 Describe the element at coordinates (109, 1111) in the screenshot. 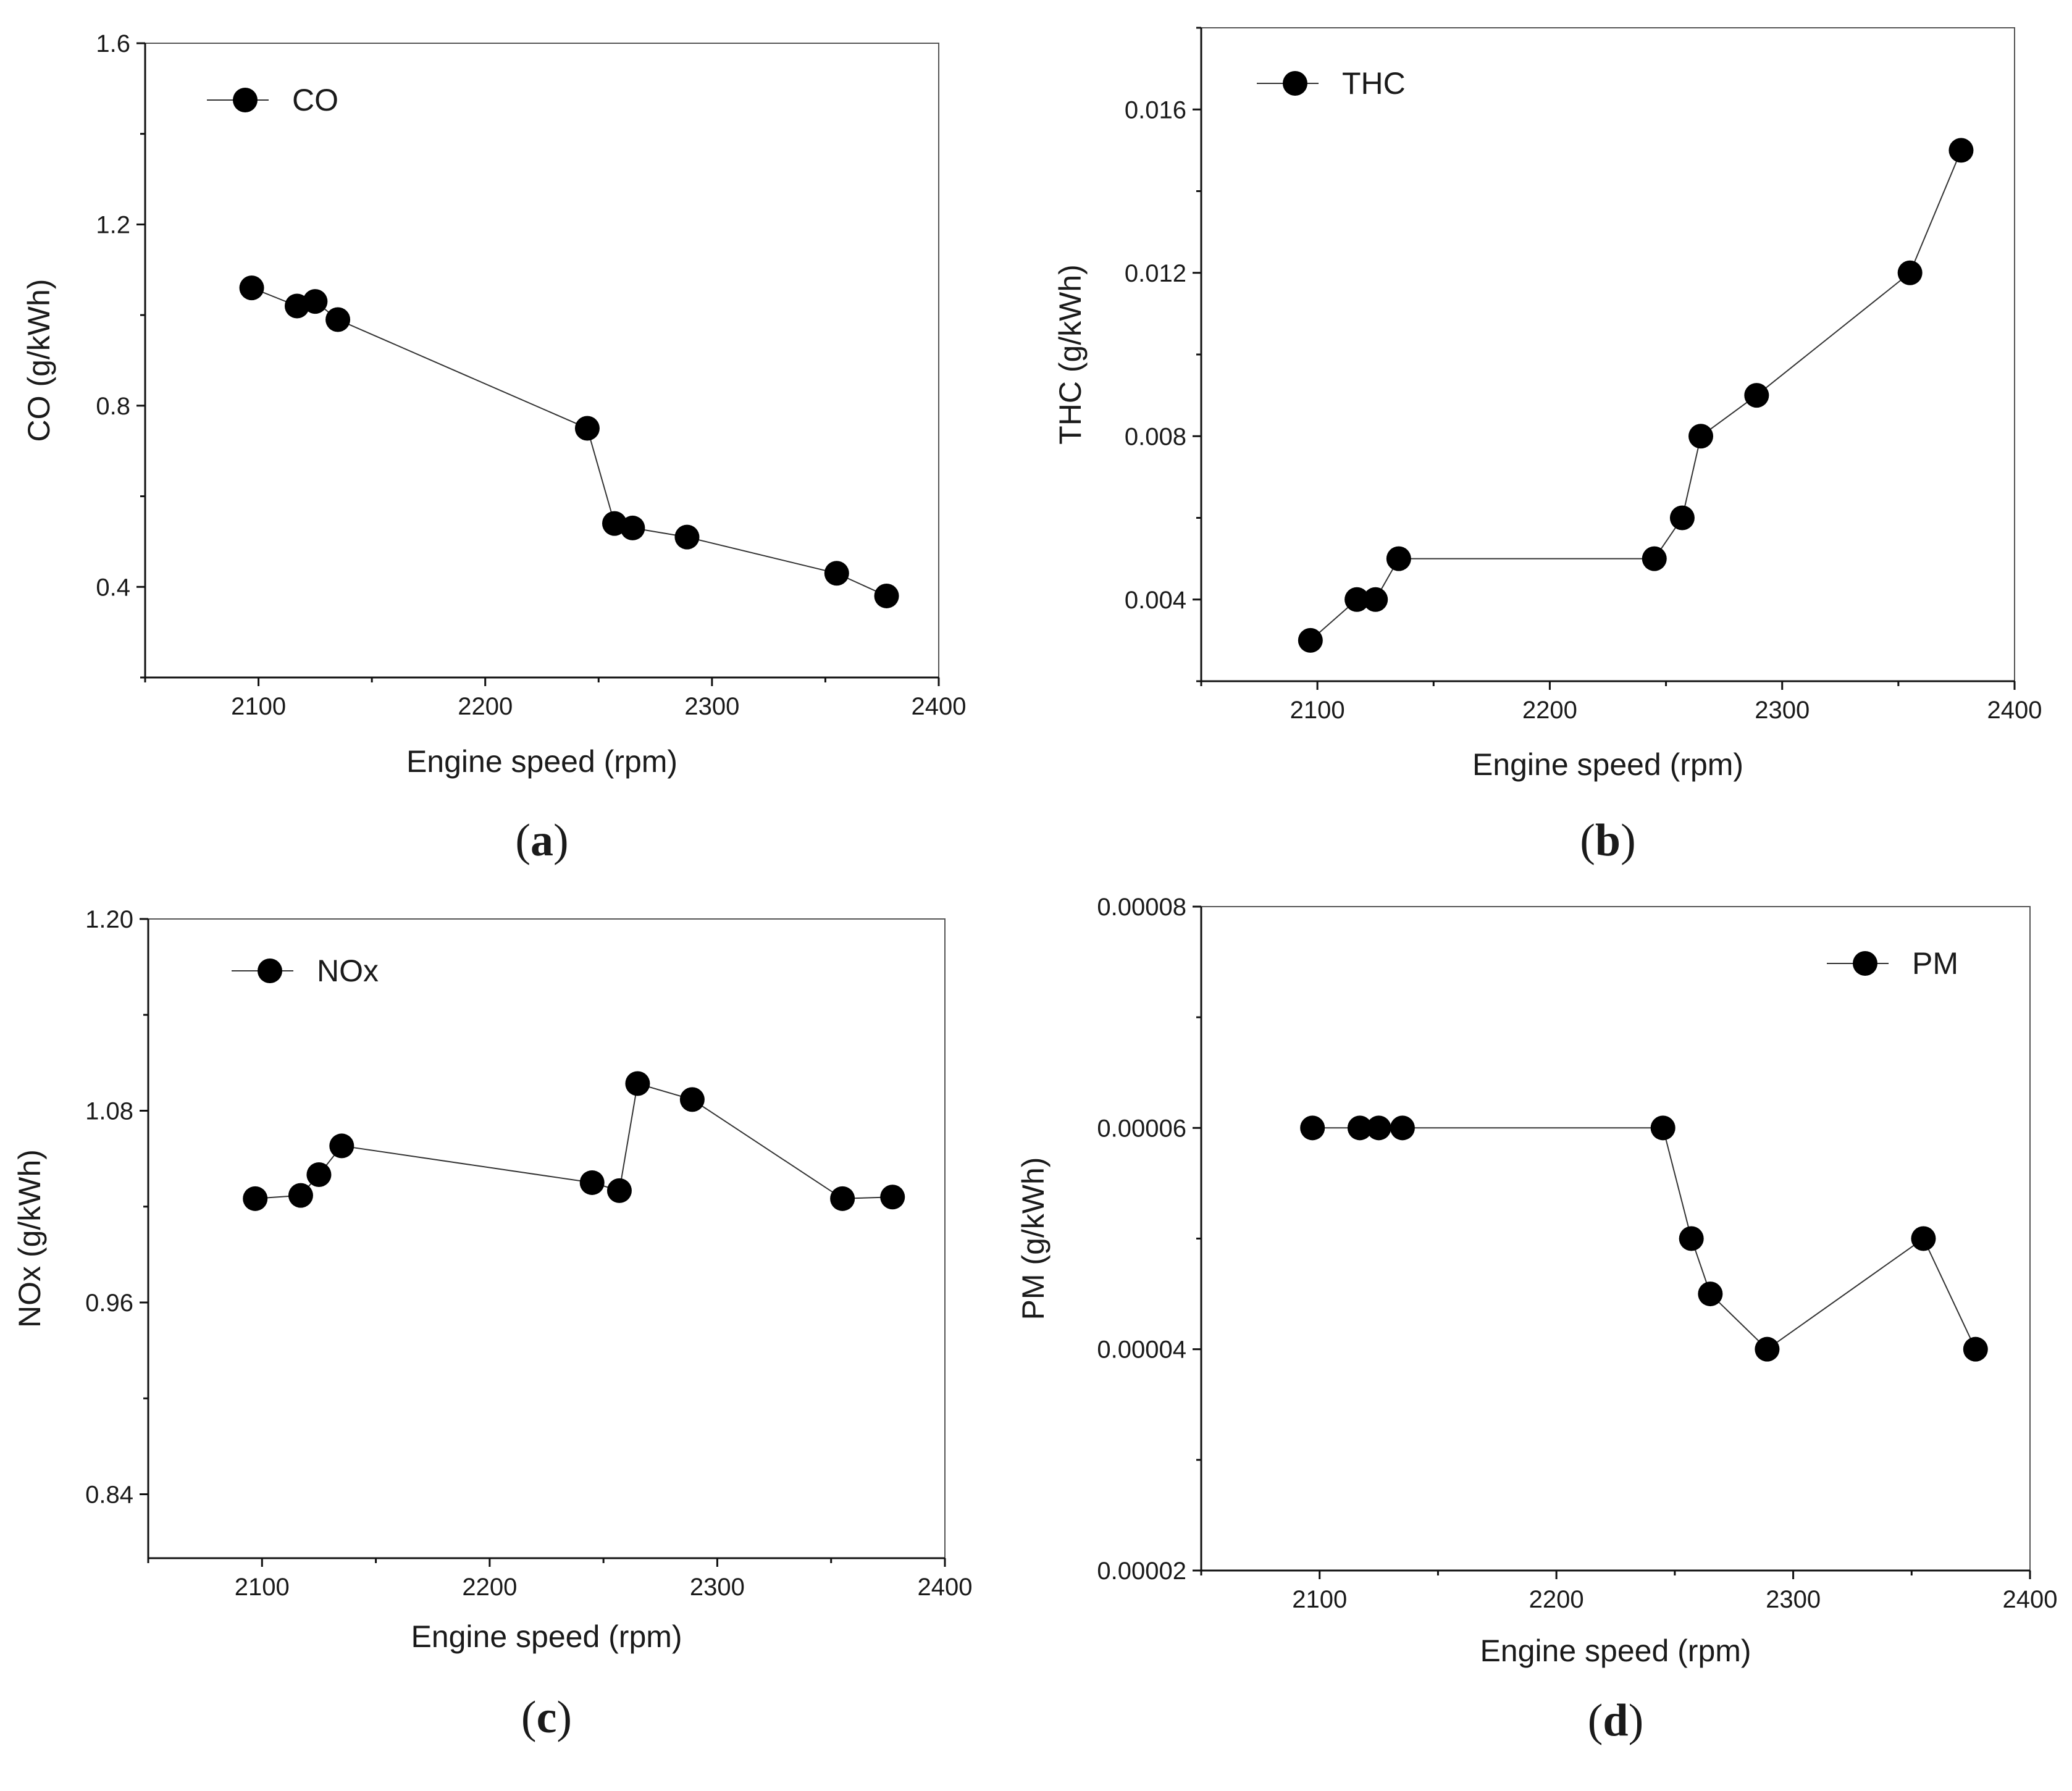

I see `y-tick-label: 1.08` at that location.